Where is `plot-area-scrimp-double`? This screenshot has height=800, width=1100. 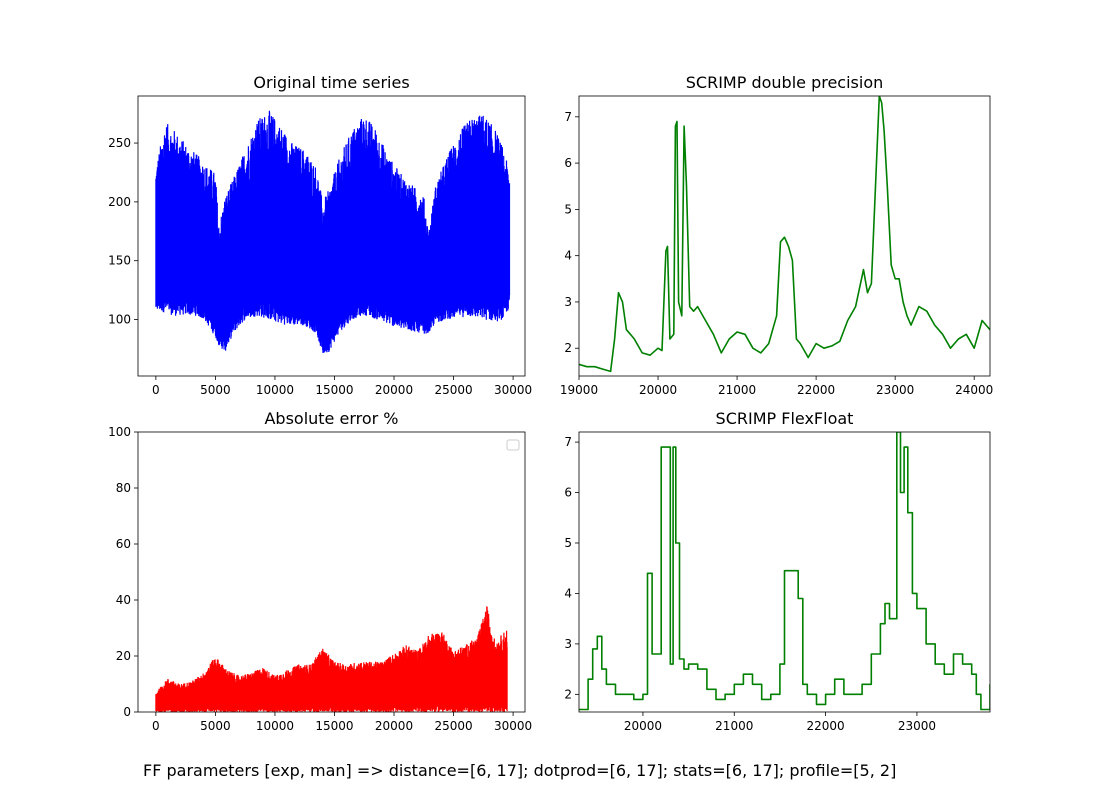
plot-area-scrimp-double is located at coordinates (784, 234).